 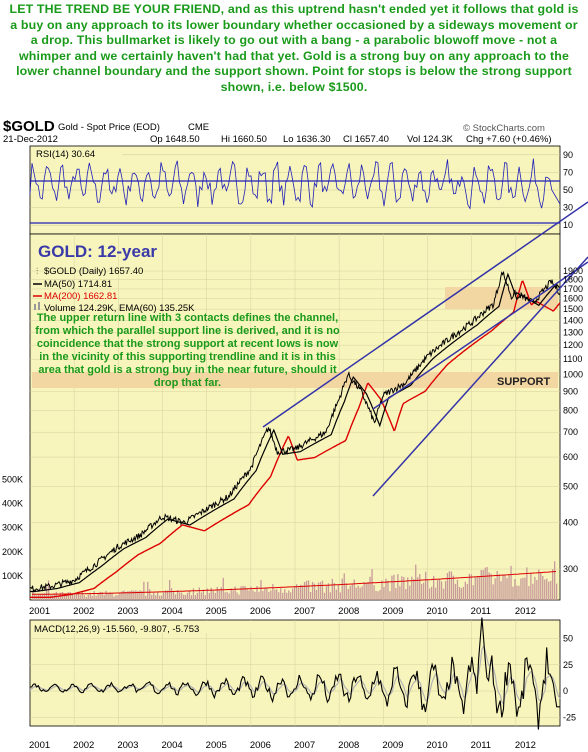 I want to click on year-tick-label: 2002, so click(x=83, y=745).